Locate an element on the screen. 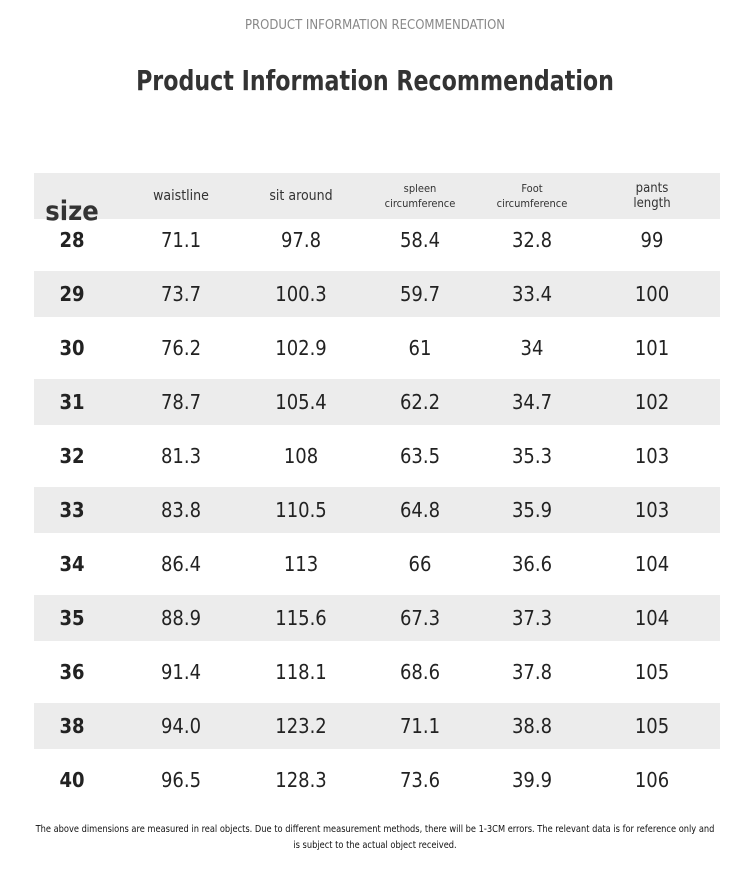  column-header: Foot circumference is located at coordinates (532, 196).